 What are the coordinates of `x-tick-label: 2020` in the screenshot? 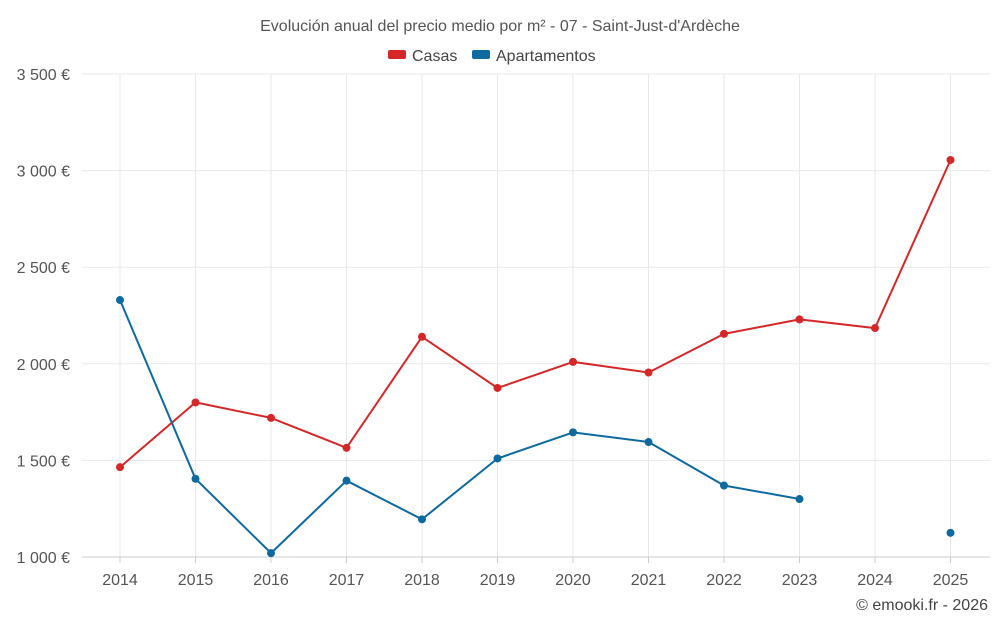 It's located at (573, 580).